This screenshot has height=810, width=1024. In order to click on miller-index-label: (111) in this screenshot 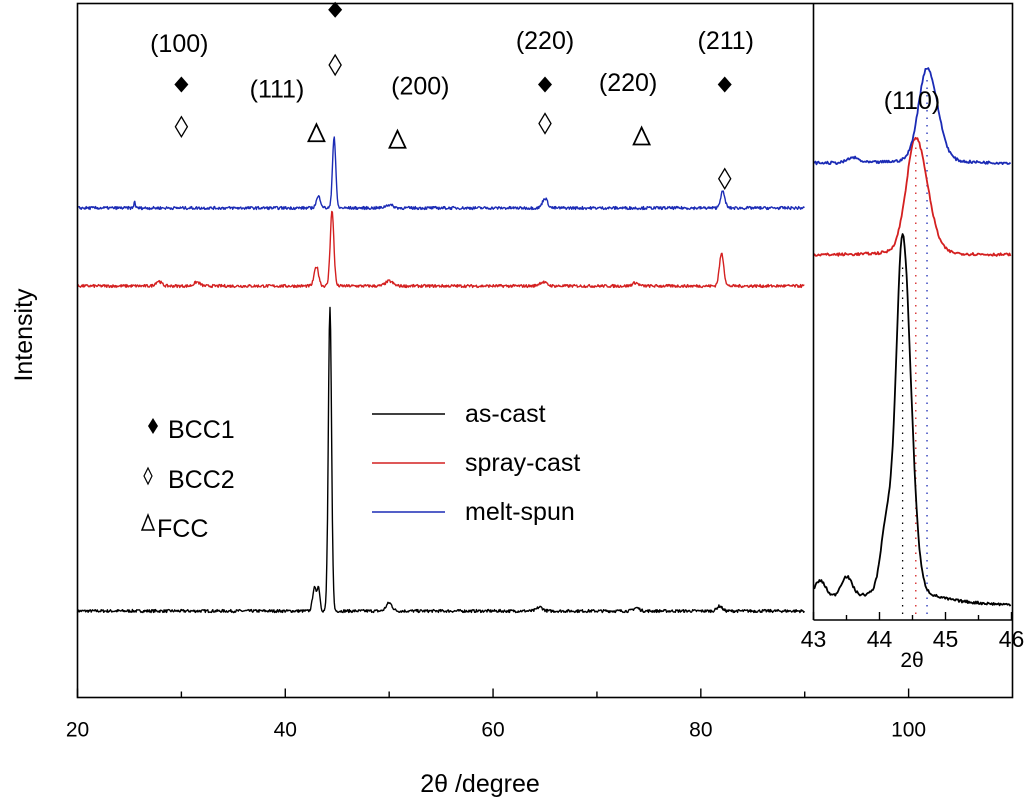, I will do `click(277, 90)`.